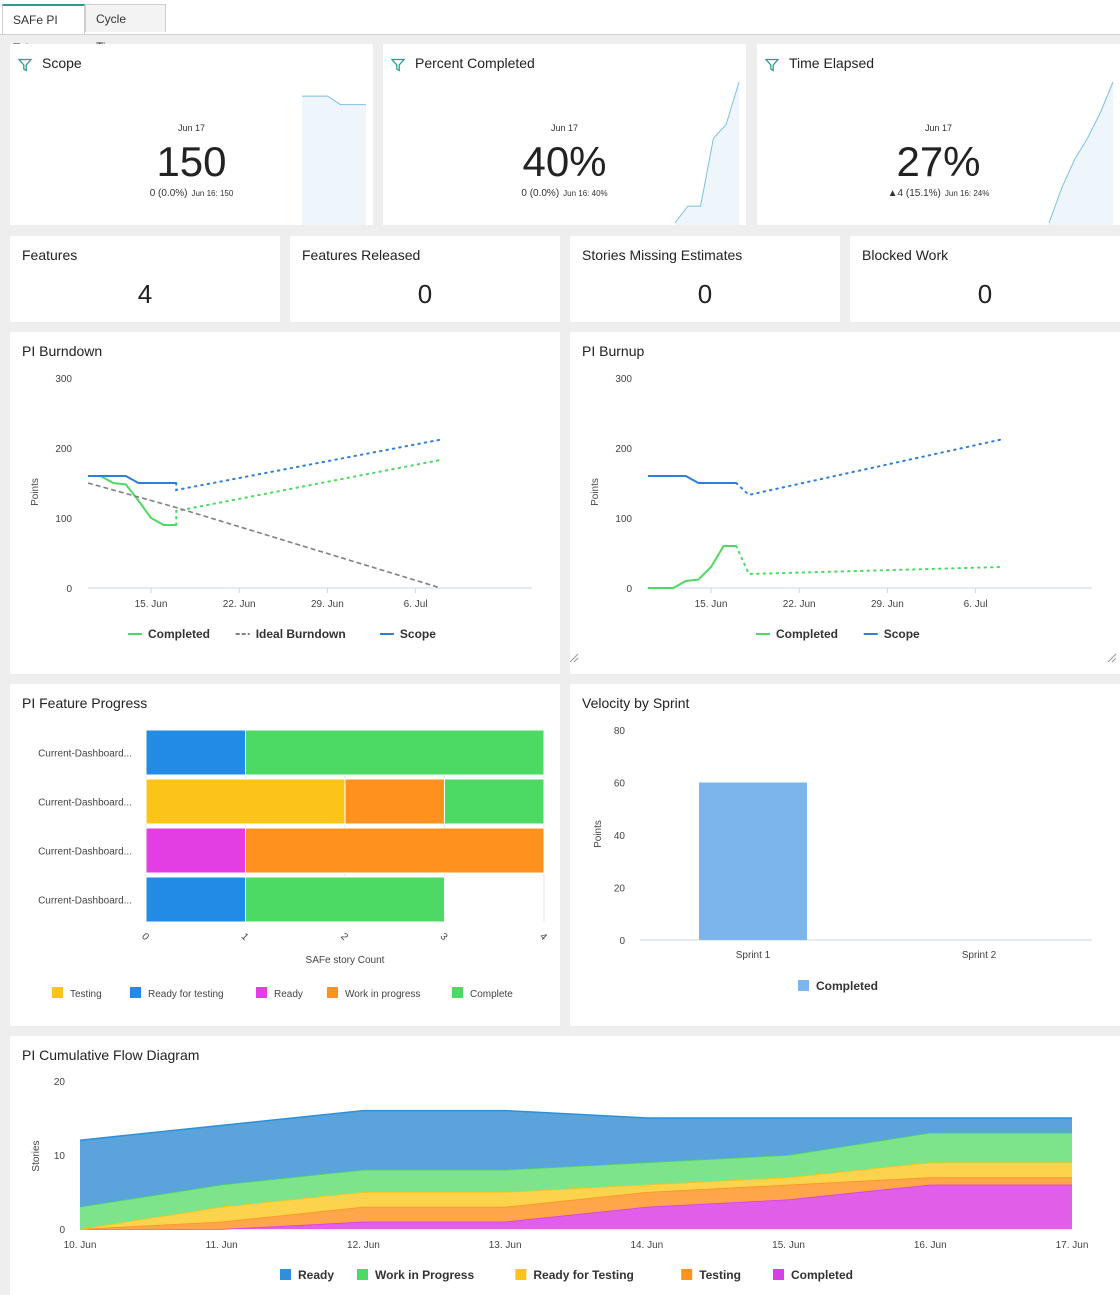  Describe the element at coordinates (63, 519) in the screenshot. I see `y-tick-label: 100` at that location.